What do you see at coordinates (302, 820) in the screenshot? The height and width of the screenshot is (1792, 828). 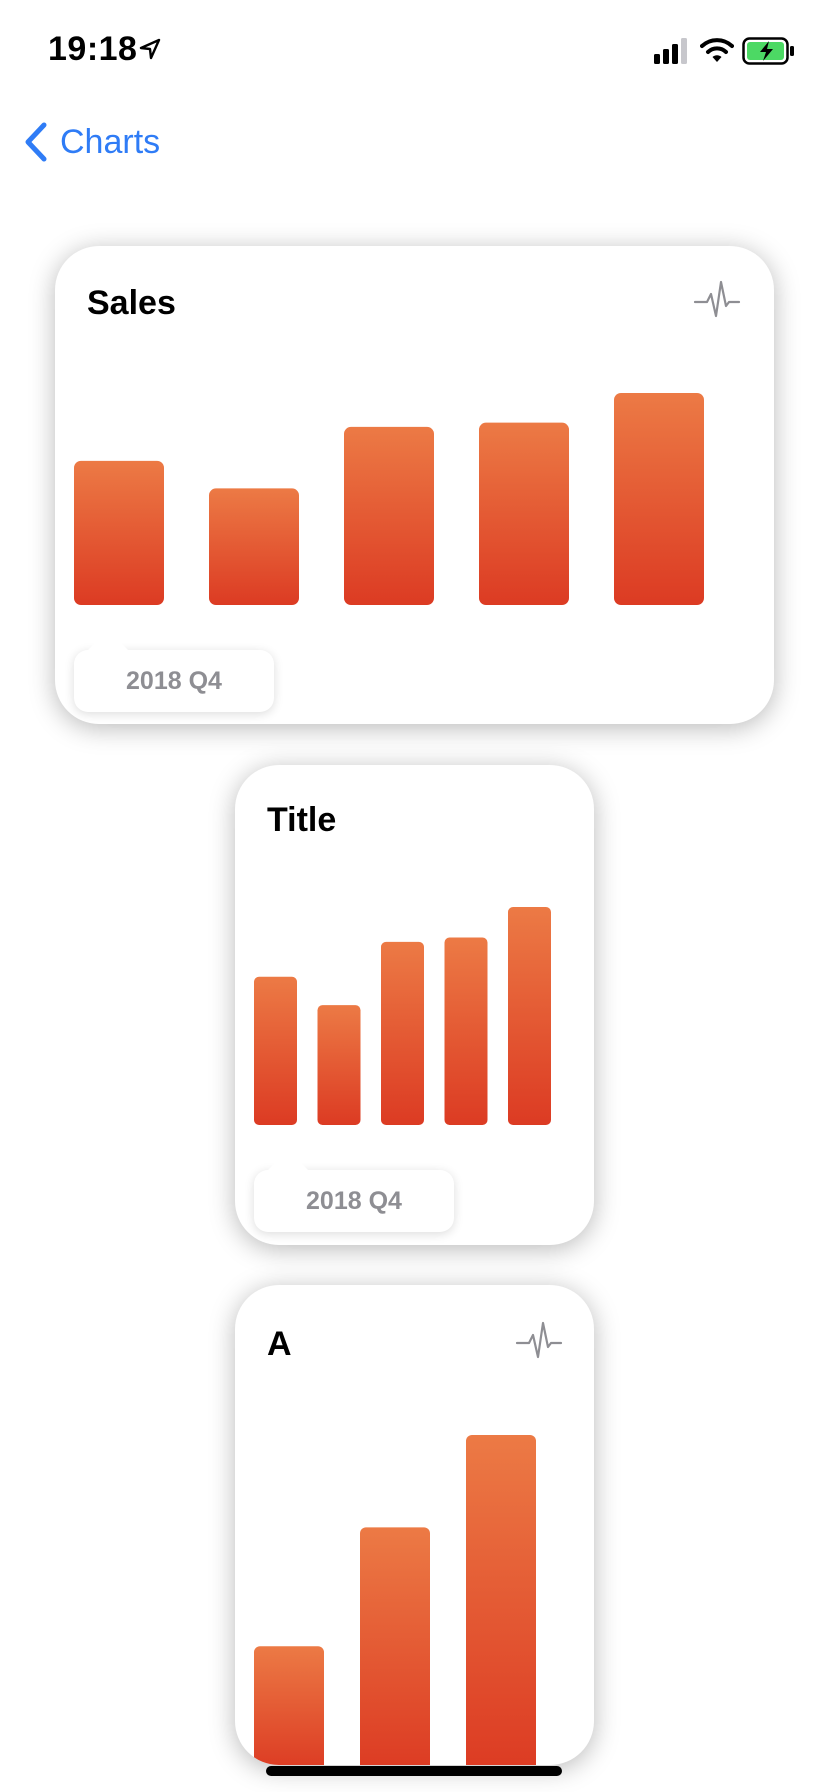 I see `card-title: Title` at bounding box center [302, 820].